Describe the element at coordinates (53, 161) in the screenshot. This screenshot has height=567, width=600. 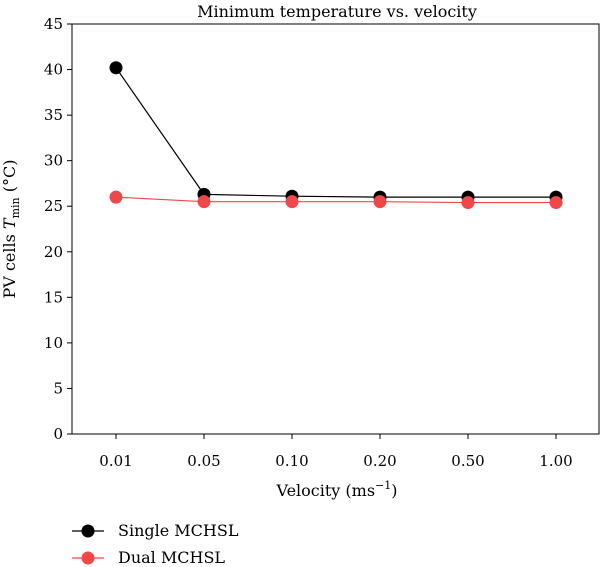
I see `y-tick-label: 30` at that location.